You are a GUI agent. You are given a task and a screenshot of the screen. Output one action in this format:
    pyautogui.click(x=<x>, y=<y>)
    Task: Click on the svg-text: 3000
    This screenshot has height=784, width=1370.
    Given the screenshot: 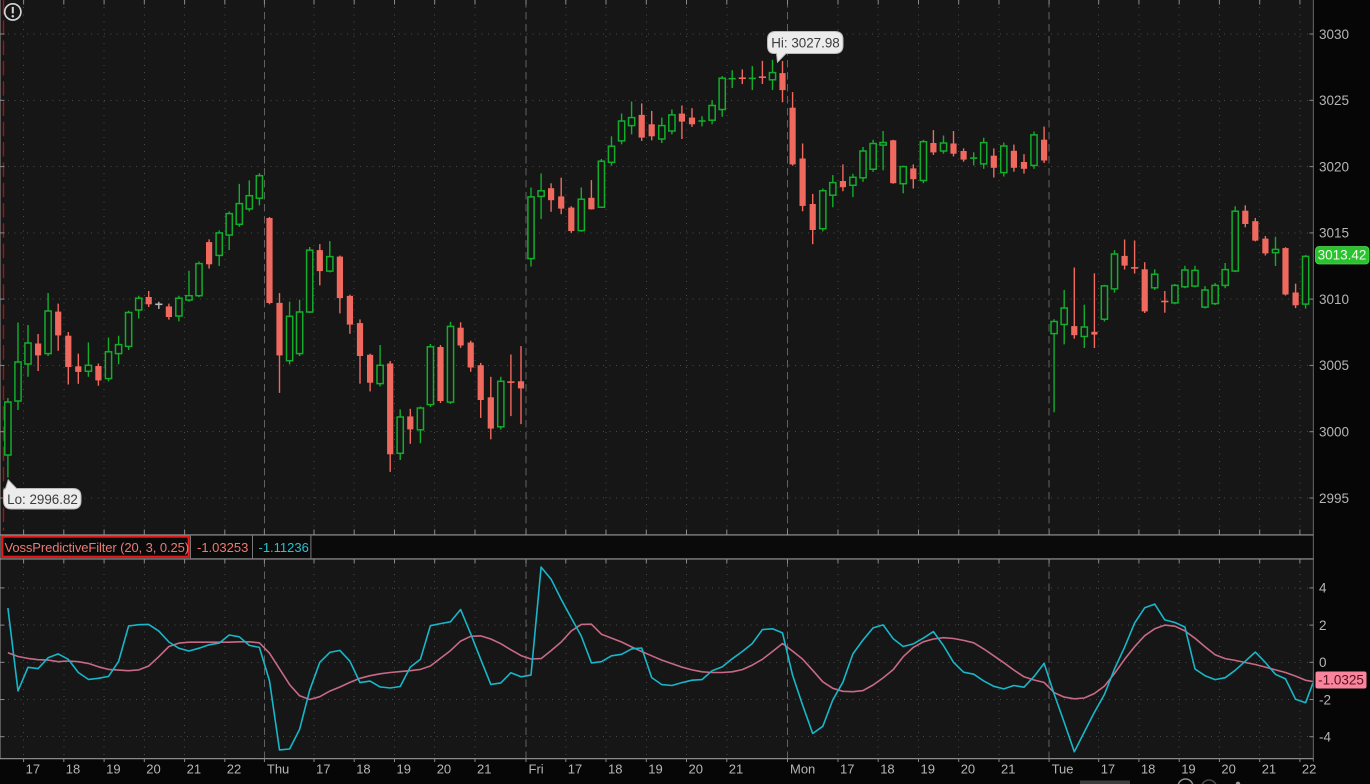 What is the action you would take?
    pyautogui.click(x=1334, y=432)
    